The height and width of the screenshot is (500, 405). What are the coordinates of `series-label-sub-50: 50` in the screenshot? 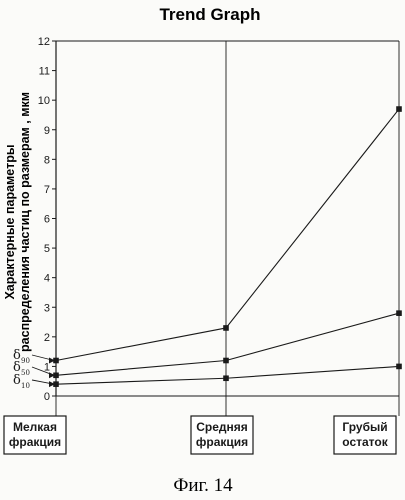 It's located at (25, 373).